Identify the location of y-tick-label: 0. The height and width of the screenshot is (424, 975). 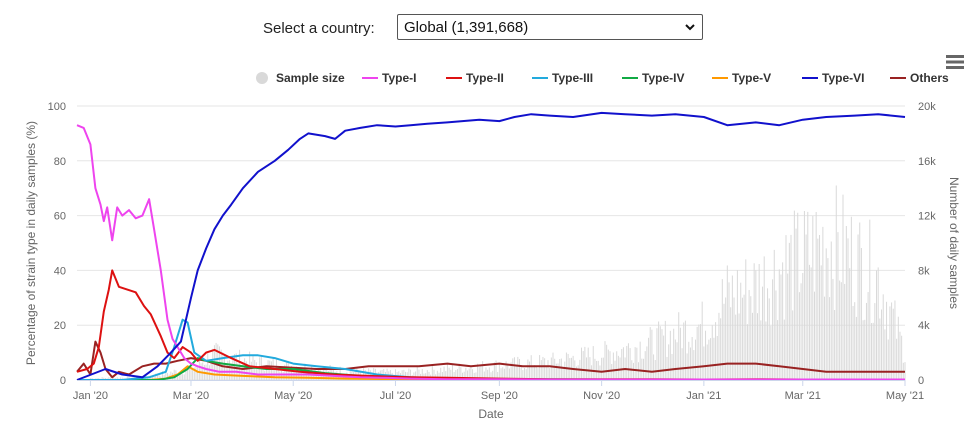
(63, 381).